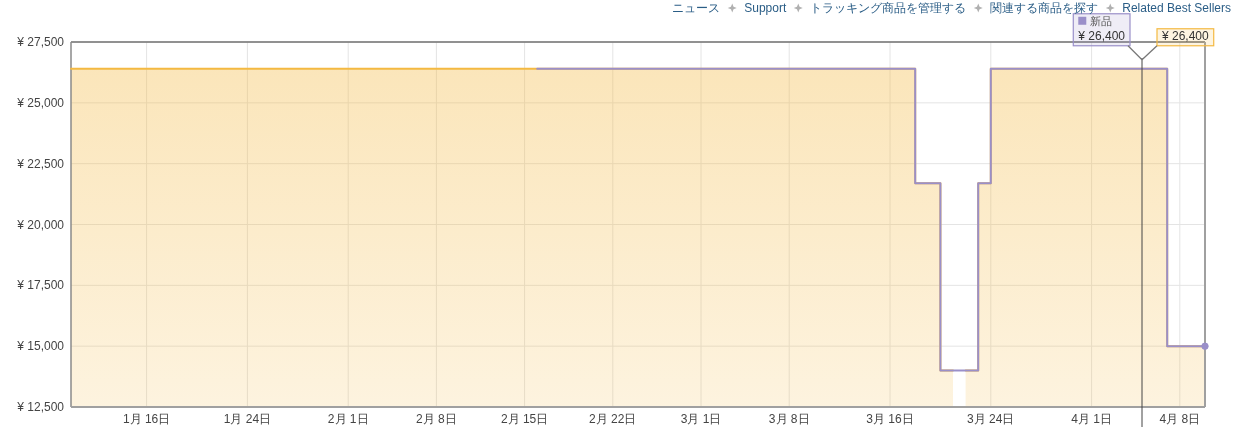 The height and width of the screenshot is (427, 1234). Describe the element at coordinates (40, 407) in the screenshot. I see `y-tick-label: ¥ 12,500` at that location.